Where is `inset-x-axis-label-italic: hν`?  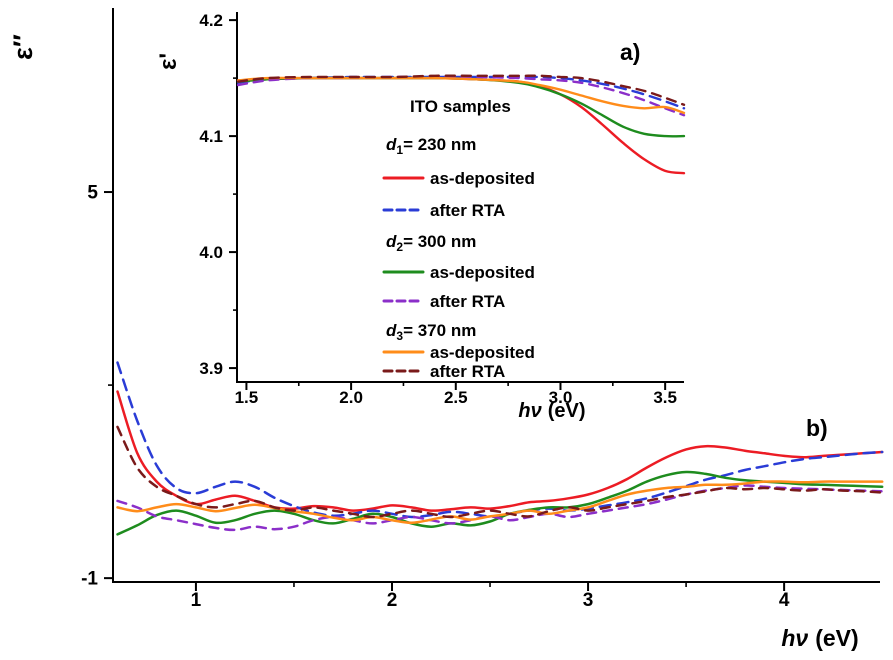
inset-x-axis-label-italic: hν is located at coordinates (529, 411).